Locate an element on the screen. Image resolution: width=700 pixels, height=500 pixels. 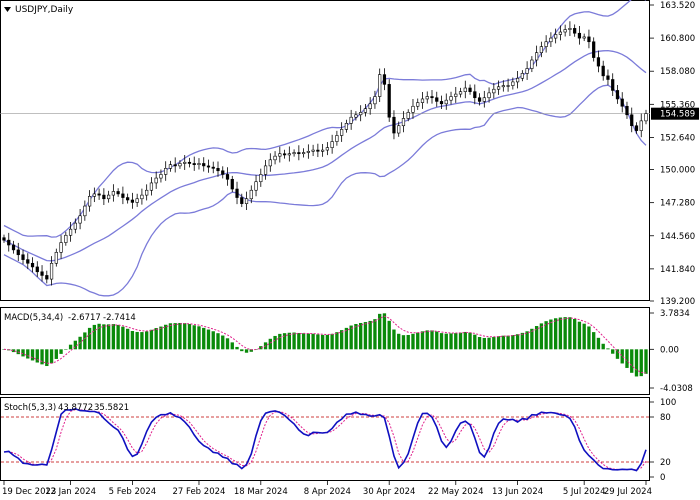
date-tick-label: 13 Jun 2024 is located at coordinates (517, 492).